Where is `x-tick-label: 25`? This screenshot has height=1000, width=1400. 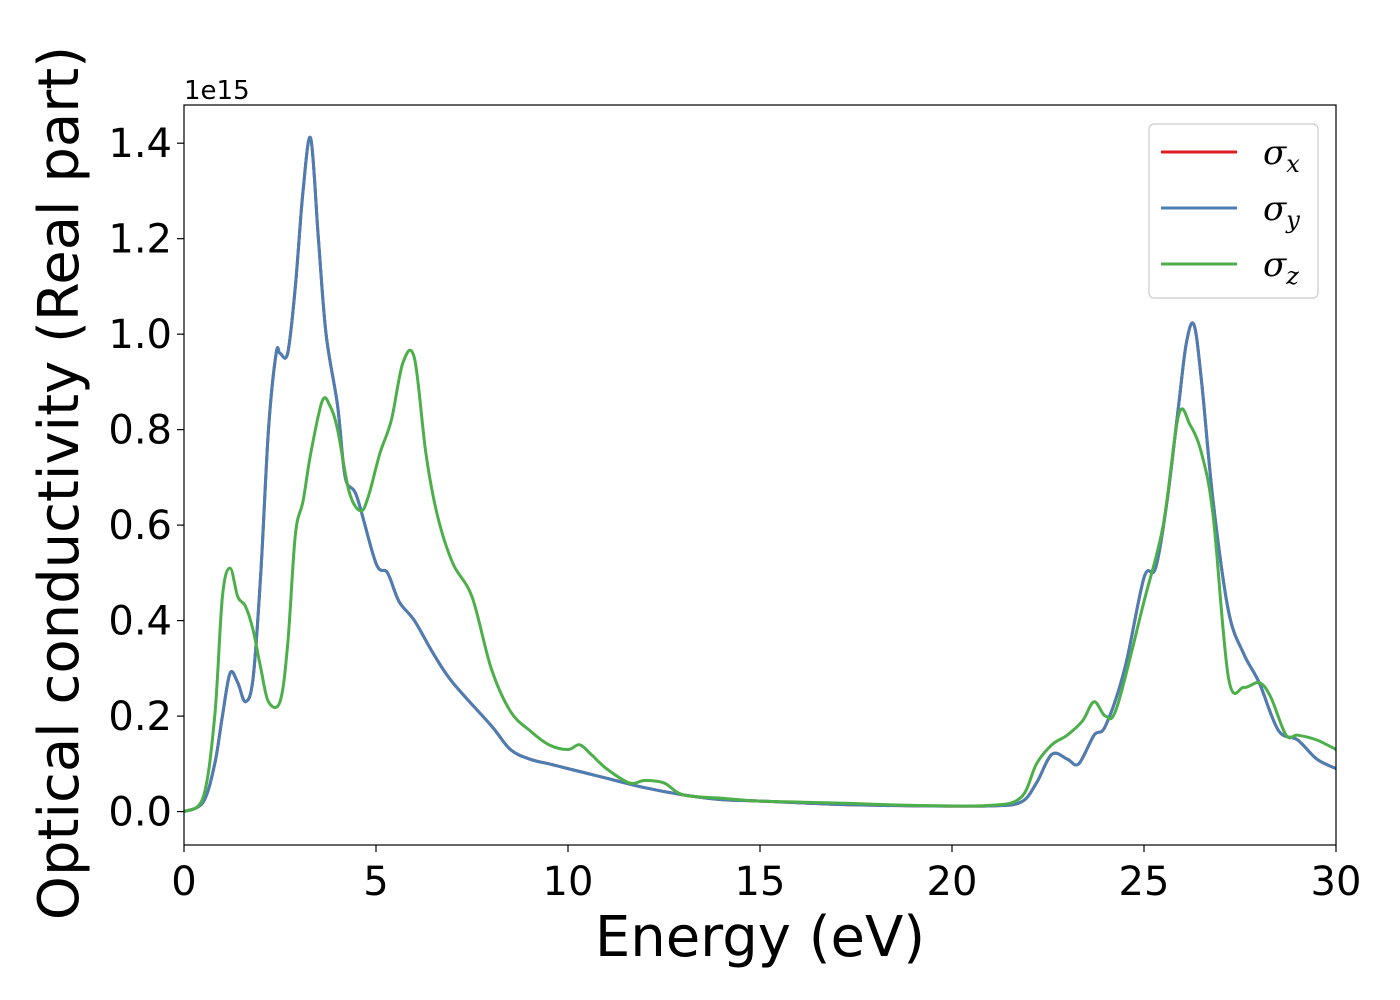 x-tick-label: 25 is located at coordinates (1144, 882).